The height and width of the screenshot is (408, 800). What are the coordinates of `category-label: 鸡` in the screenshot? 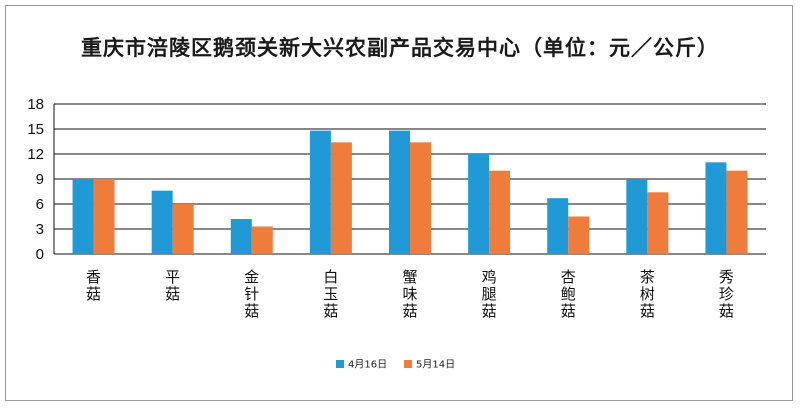 It's located at (489, 277).